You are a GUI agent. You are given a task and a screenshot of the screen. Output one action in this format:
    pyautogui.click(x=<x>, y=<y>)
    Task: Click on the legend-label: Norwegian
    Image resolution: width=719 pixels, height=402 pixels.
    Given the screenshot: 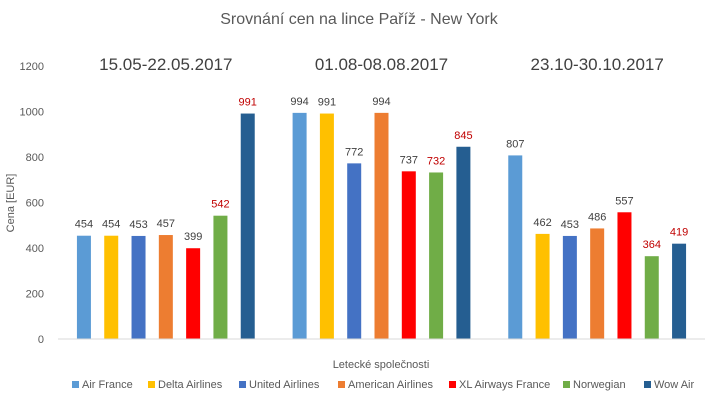 What is the action you would take?
    pyautogui.click(x=599, y=385)
    